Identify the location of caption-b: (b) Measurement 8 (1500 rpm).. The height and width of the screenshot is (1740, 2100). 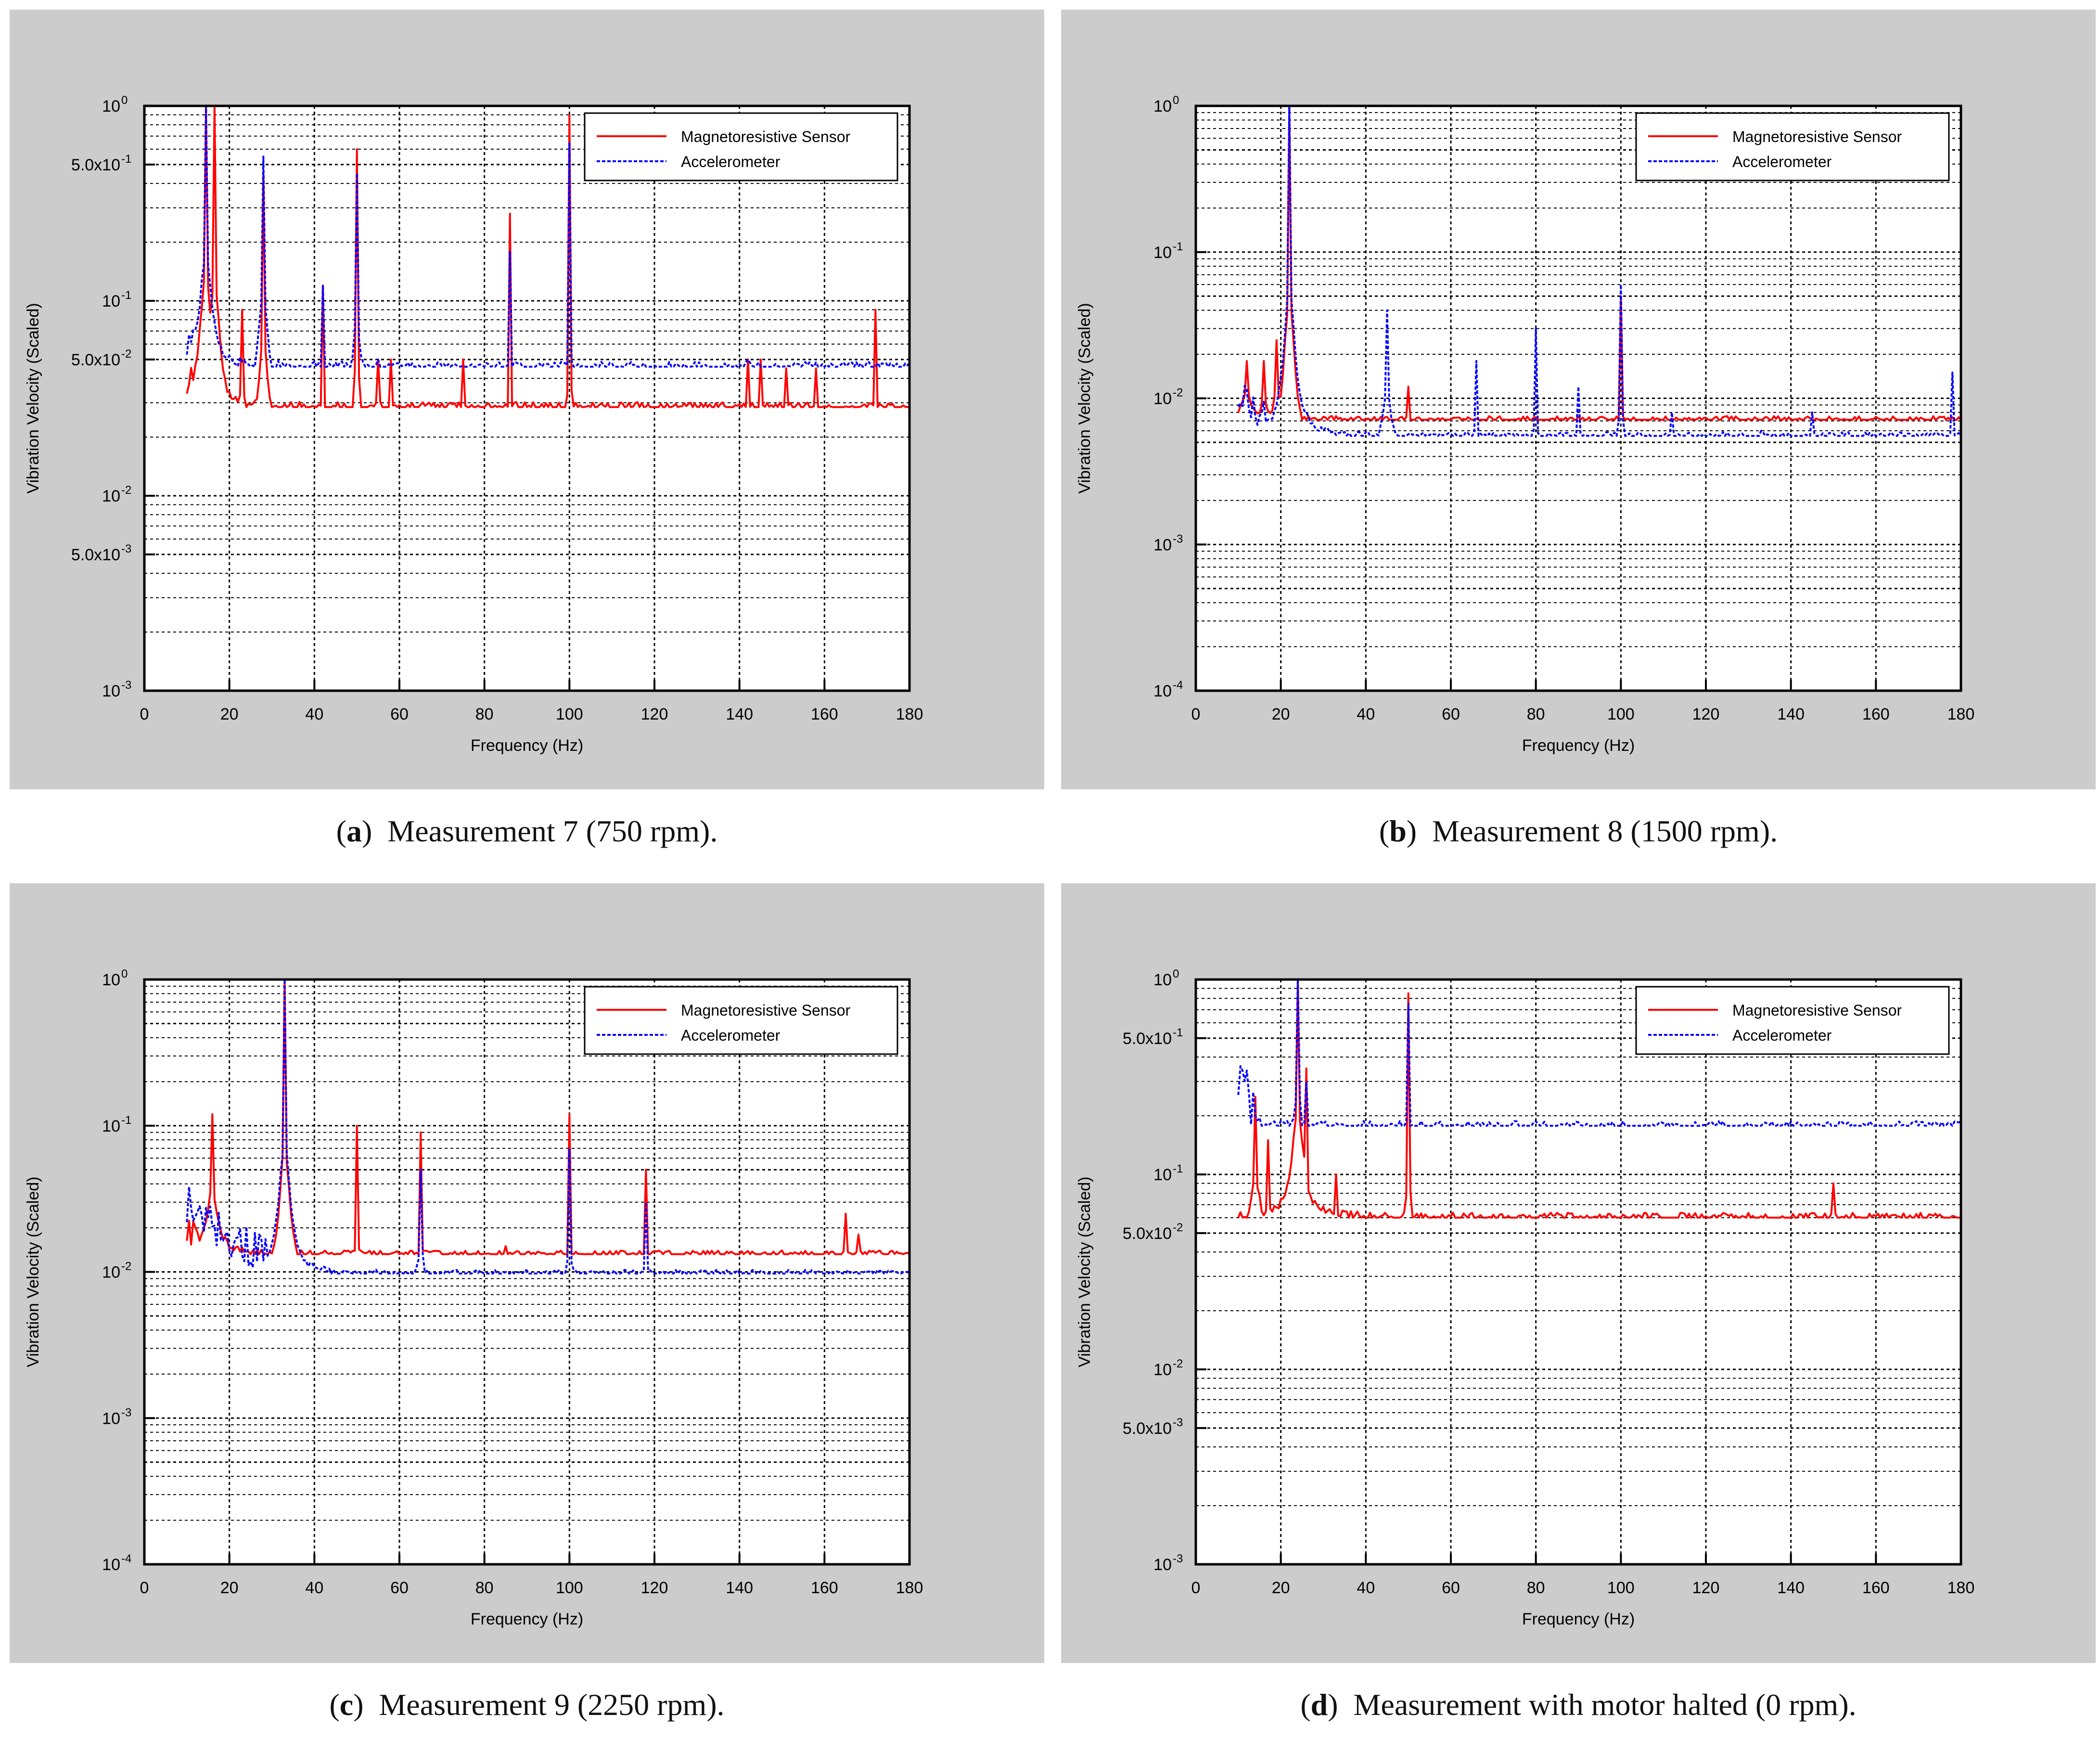
(1578, 831).